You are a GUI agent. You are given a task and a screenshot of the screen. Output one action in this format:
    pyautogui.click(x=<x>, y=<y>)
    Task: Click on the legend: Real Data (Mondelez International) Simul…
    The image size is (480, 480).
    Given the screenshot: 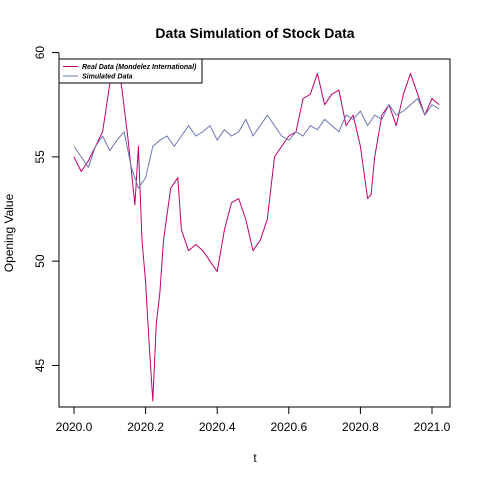 What is the action you would take?
    pyautogui.click(x=130, y=71)
    